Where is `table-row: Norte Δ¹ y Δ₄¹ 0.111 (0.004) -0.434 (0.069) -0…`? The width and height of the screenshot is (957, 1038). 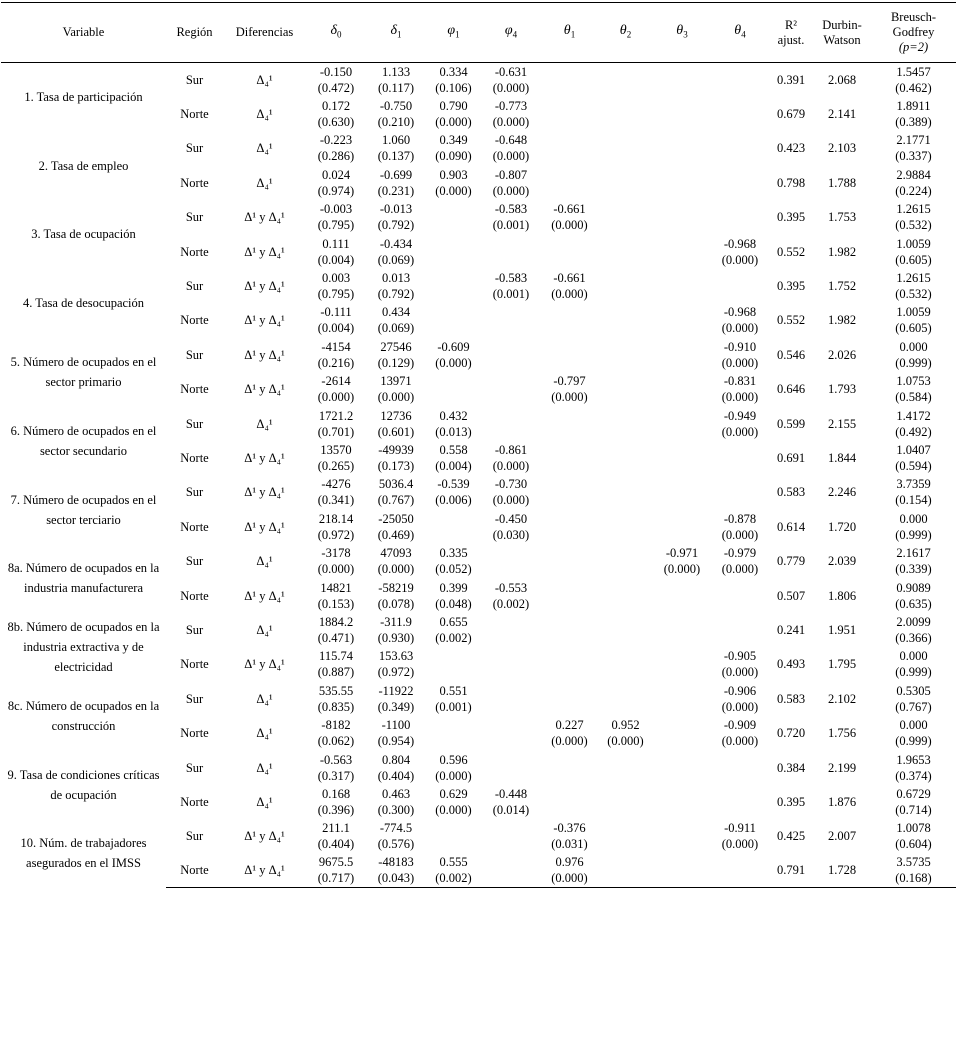
table-row: Norte Δ¹ y Δ₄¹ 0.111 (0.004) -0.434 (0.069) -0… is located at coordinates (478, 251).